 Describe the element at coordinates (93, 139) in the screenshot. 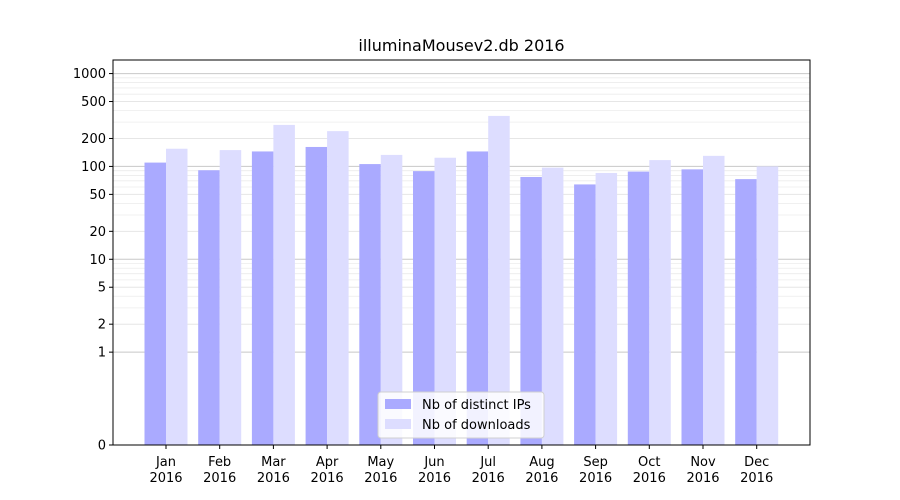

I see `y-tick-label: 200` at that location.